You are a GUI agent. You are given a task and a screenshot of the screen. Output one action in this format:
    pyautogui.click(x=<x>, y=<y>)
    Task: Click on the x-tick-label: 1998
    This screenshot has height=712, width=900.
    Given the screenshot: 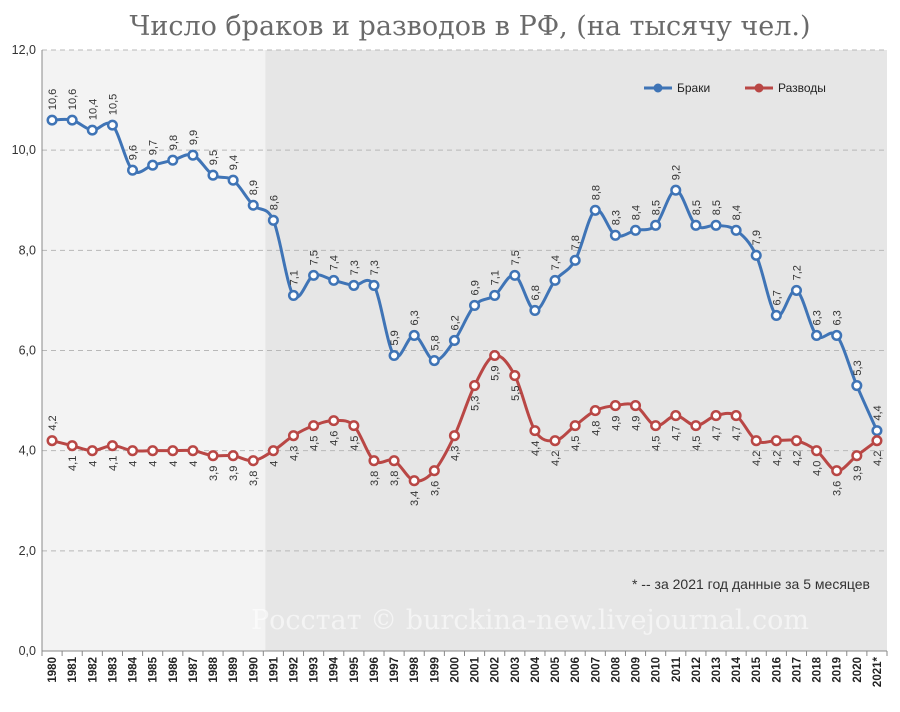 What is the action you would take?
    pyautogui.click(x=415, y=669)
    